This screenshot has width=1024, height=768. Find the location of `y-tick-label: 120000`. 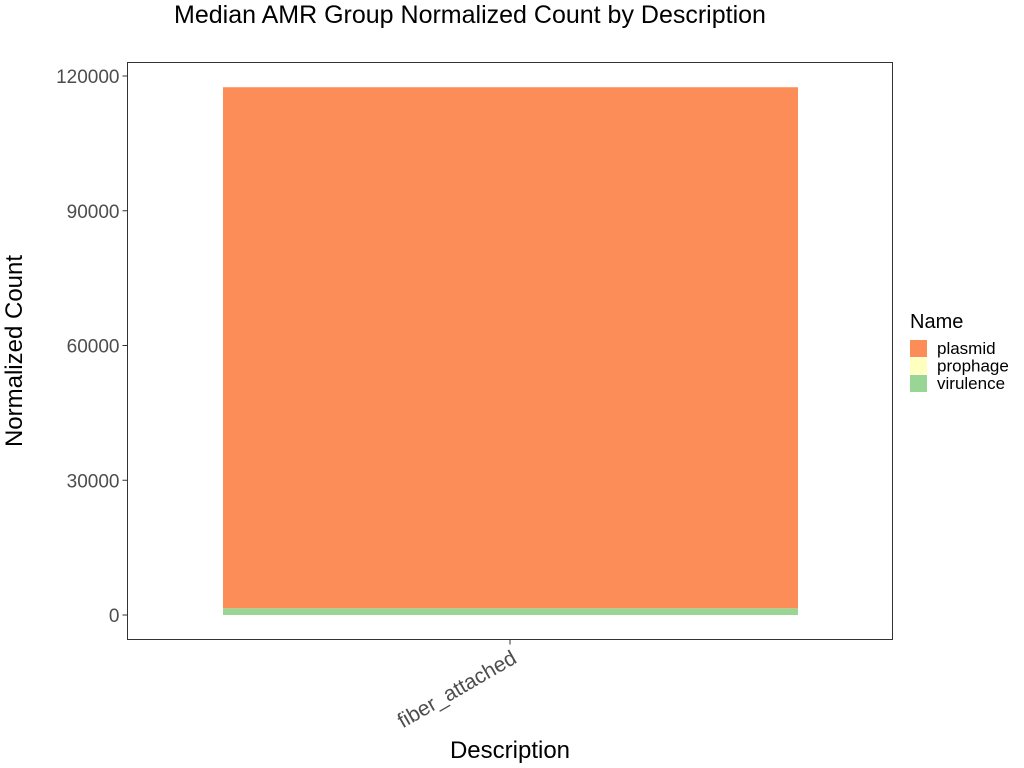

y-tick-label: 120000 is located at coordinates (87, 77).